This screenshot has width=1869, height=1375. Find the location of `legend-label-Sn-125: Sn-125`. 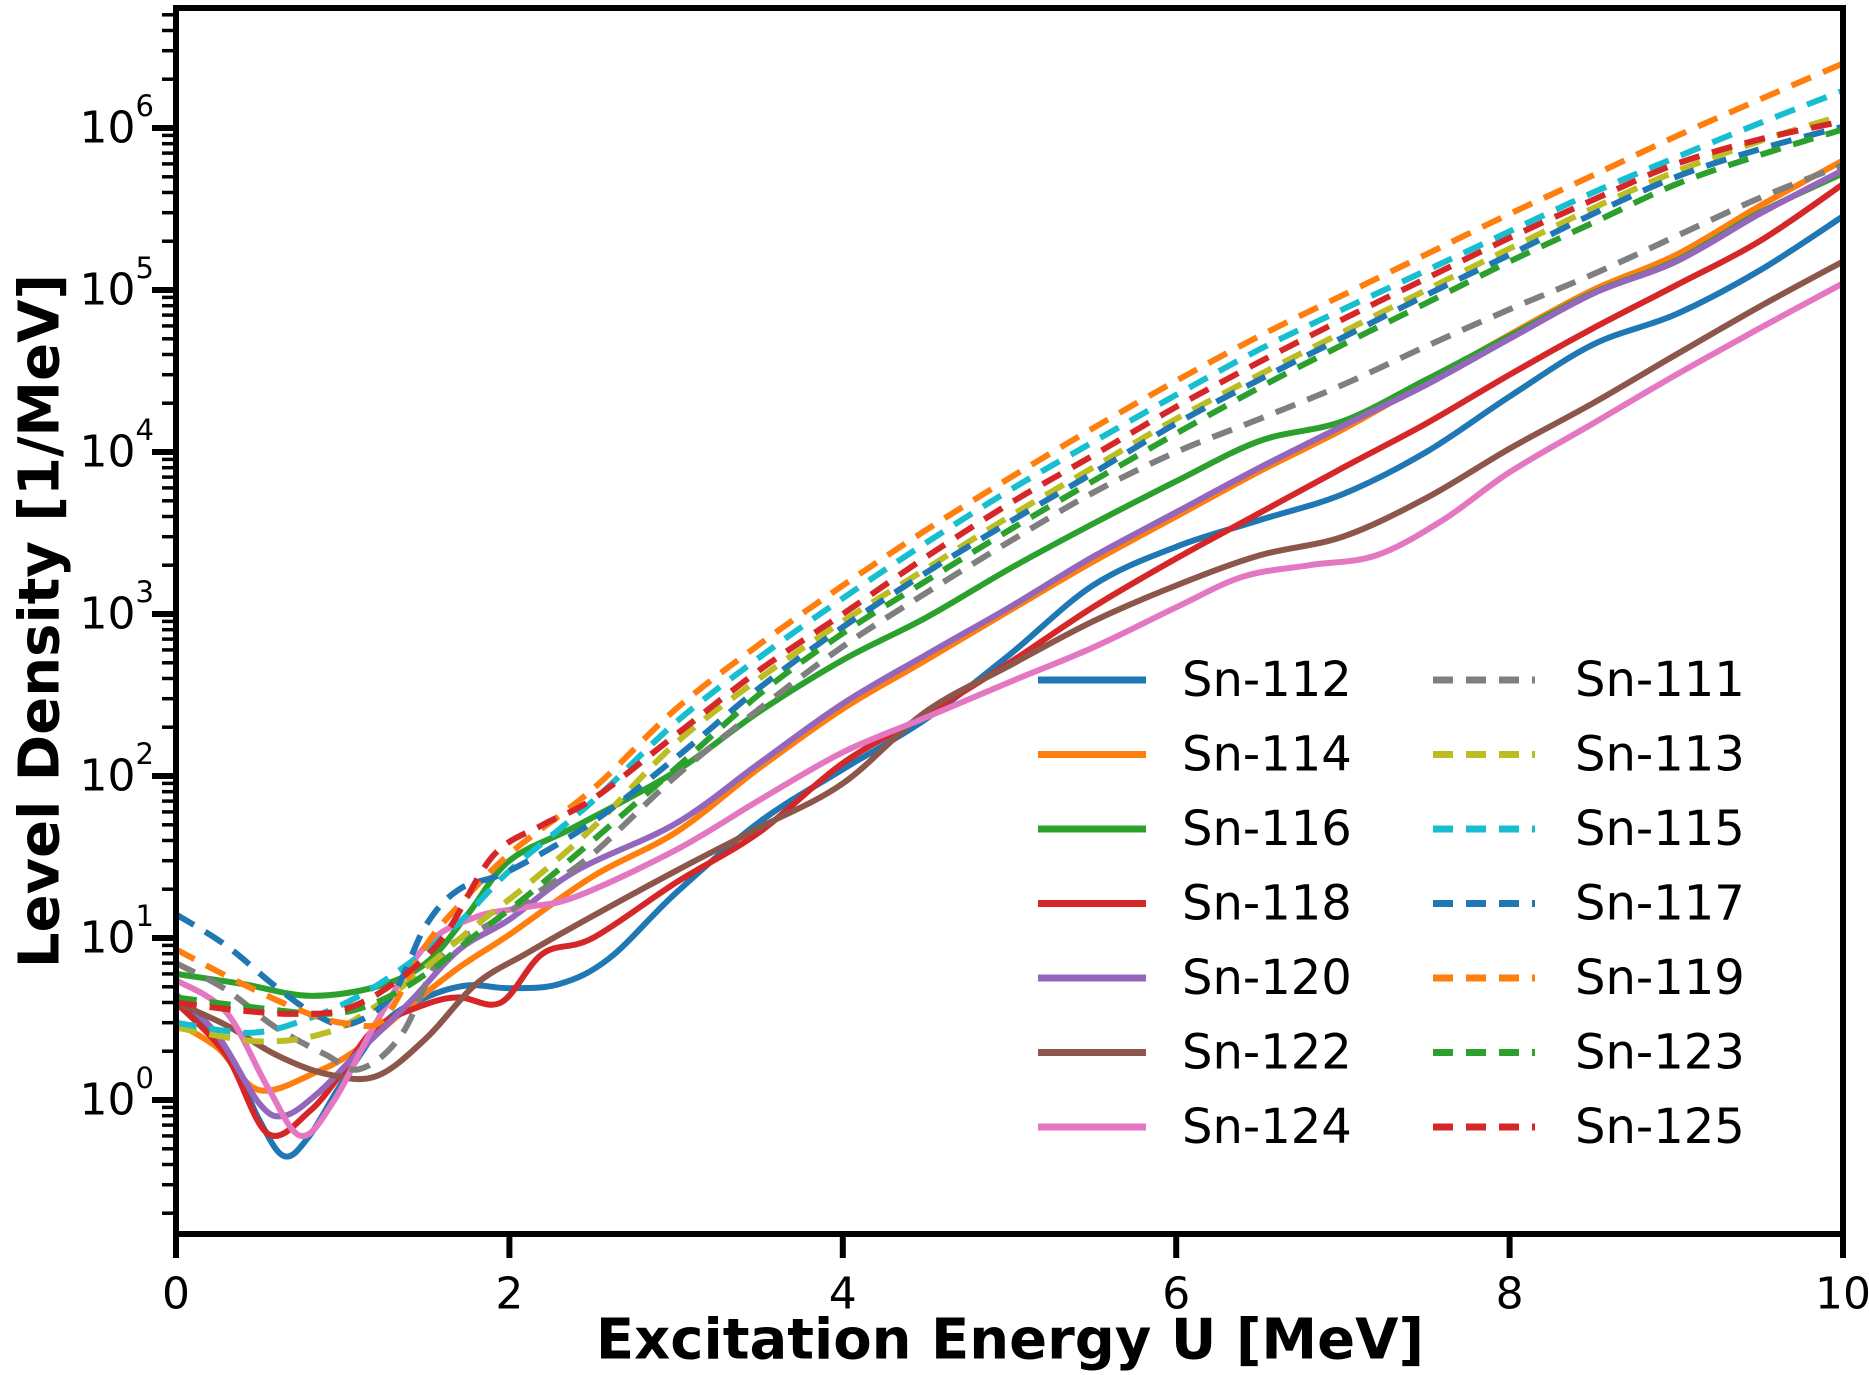

legend-label-Sn-125: Sn-125 is located at coordinates (1660, 1127).